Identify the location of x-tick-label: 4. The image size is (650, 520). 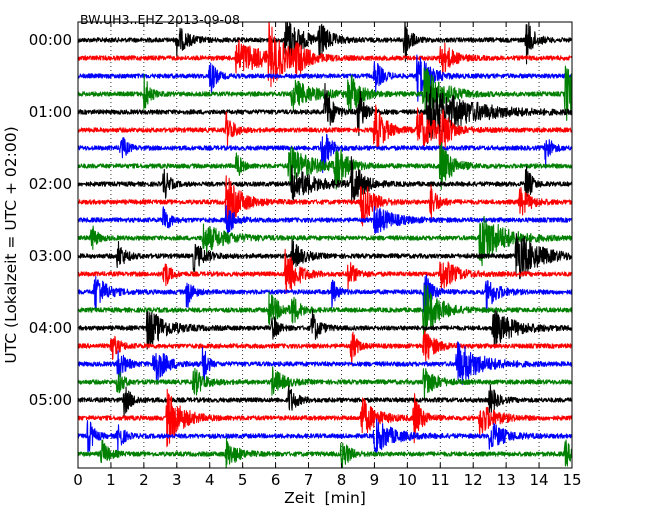
(210, 480).